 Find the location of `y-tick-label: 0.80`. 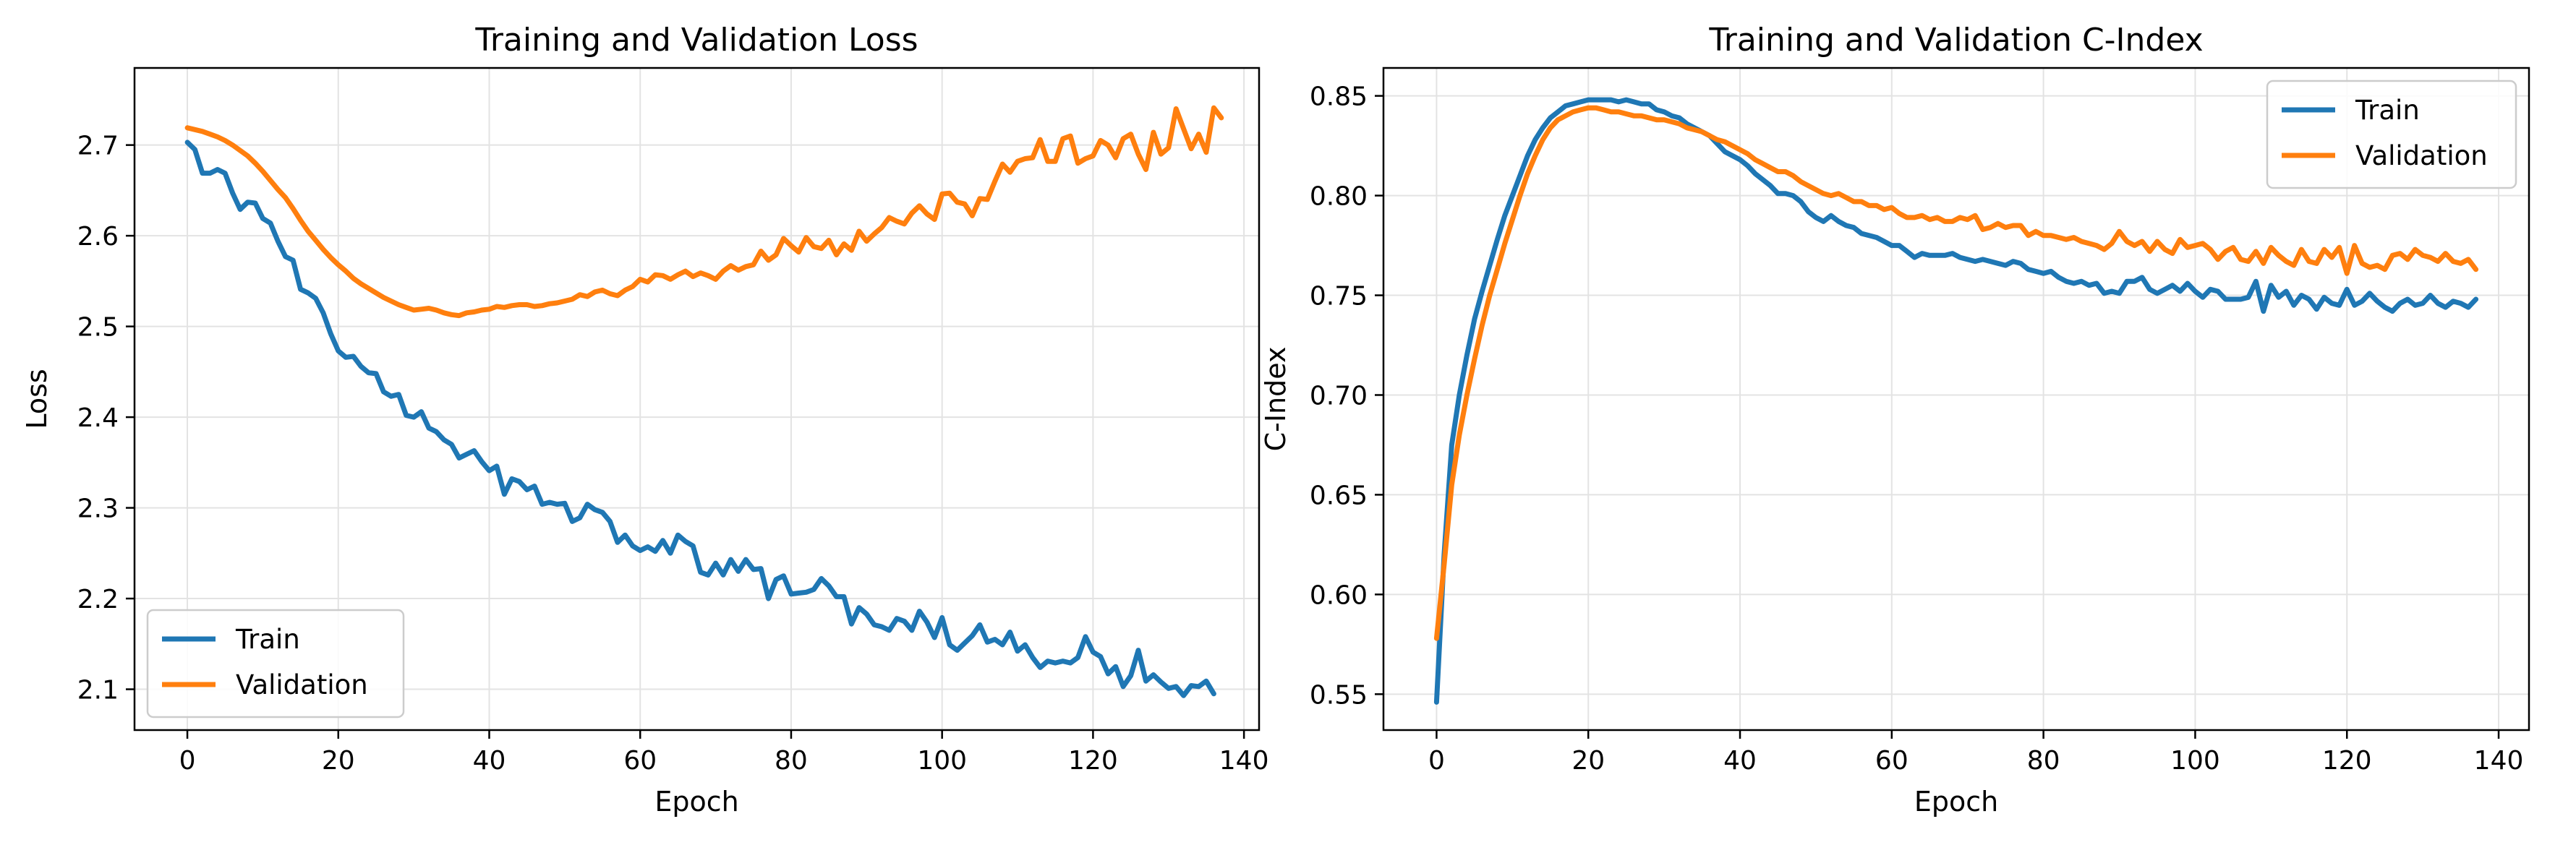

y-tick-label: 0.80 is located at coordinates (1339, 197).